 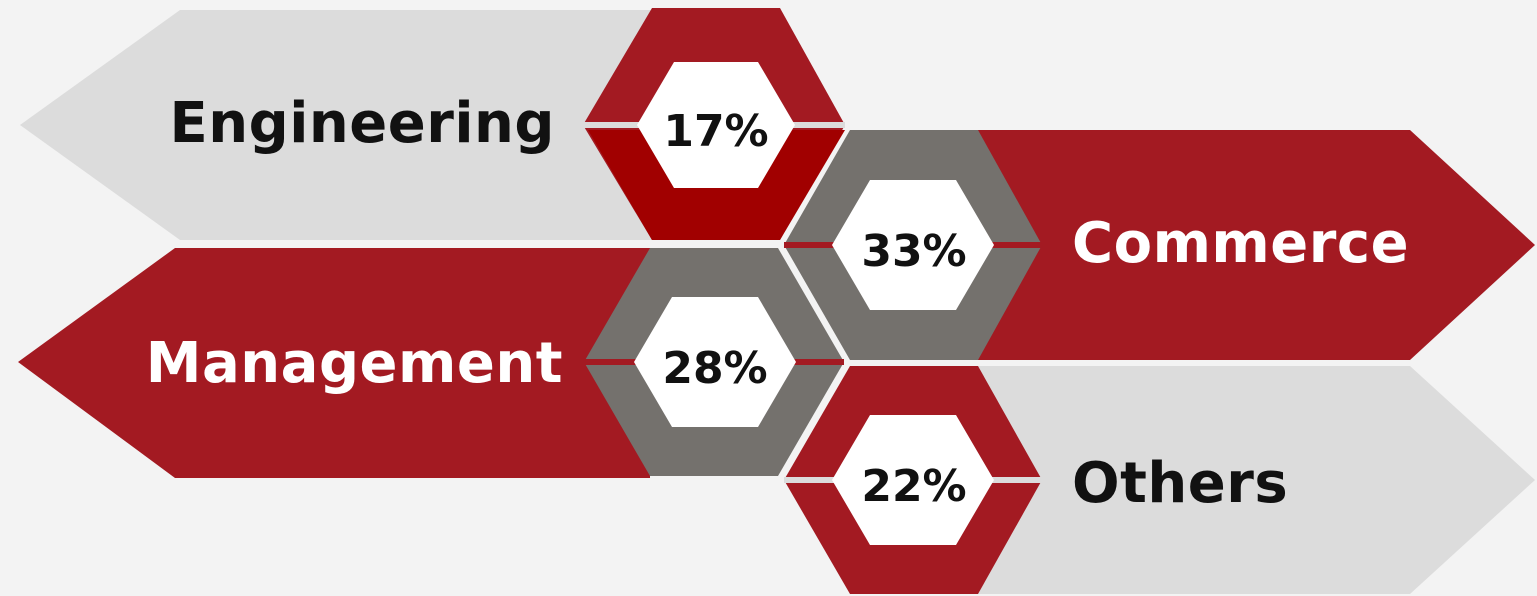 I want to click on label-engineering: Engineering, so click(x=363, y=123).